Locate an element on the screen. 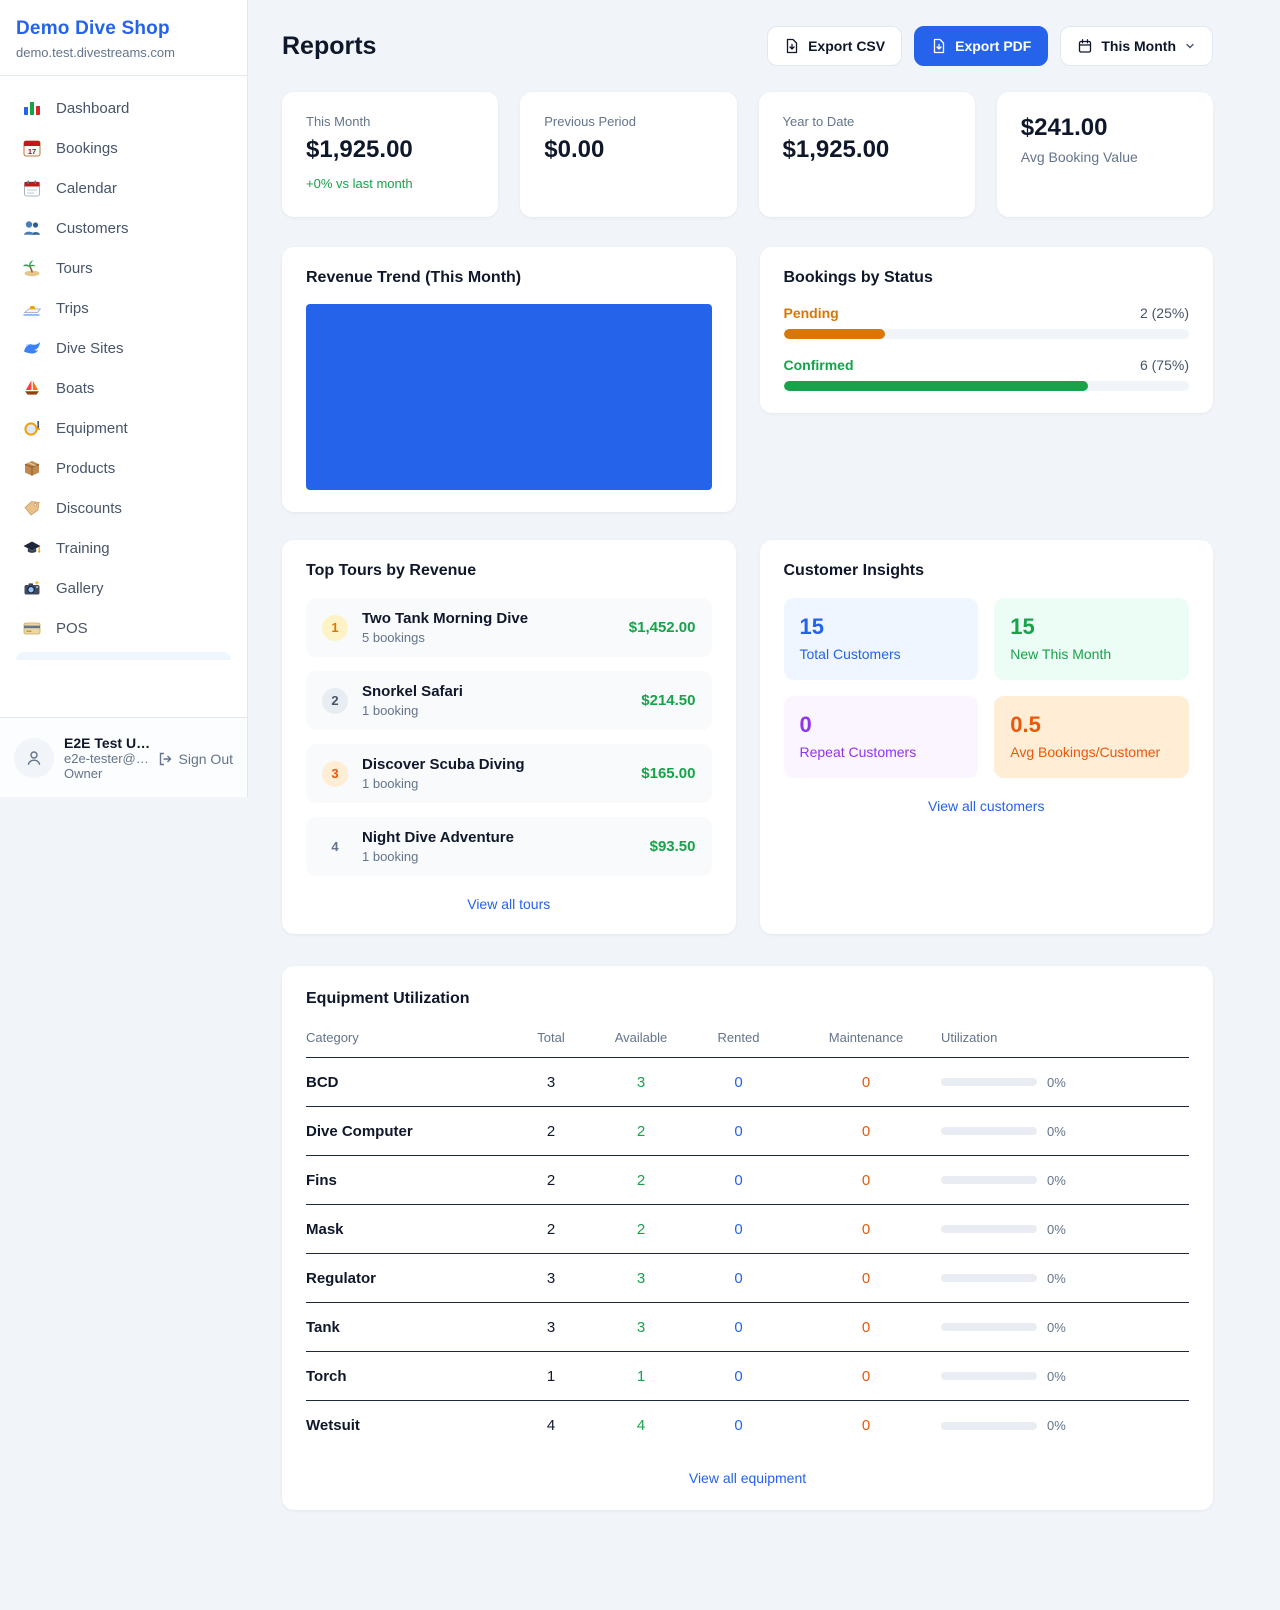 The width and height of the screenshot is (1280, 1610). sidebar-item-label: POS is located at coordinates (72, 628).